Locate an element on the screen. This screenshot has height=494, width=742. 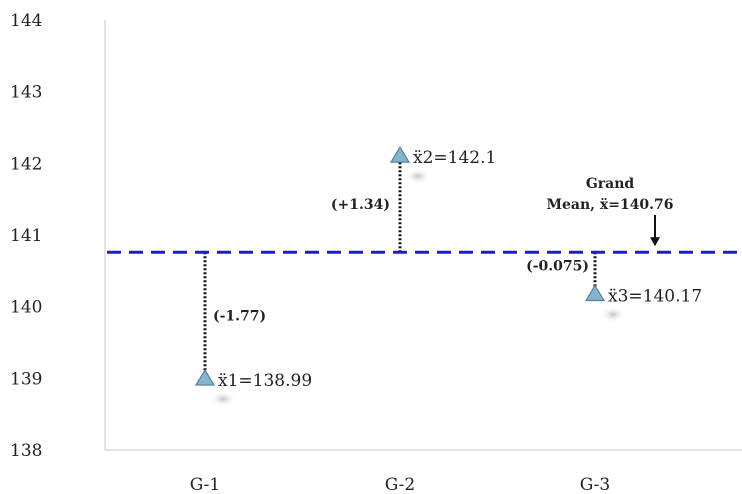
y-tick-label: 144 is located at coordinates (26, 21).